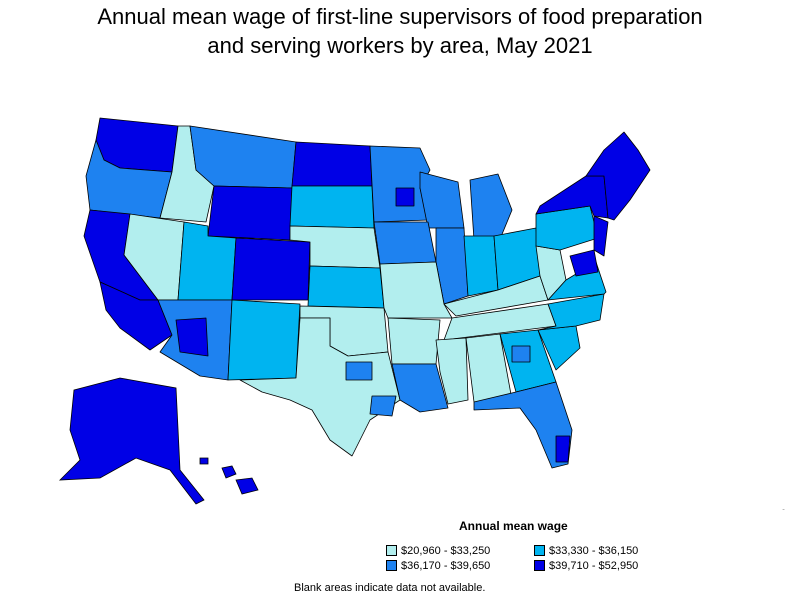 This screenshot has width=800, height=600. What do you see at coordinates (563, 449) in the screenshot?
I see `region-miami` at bounding box center [563, 449].